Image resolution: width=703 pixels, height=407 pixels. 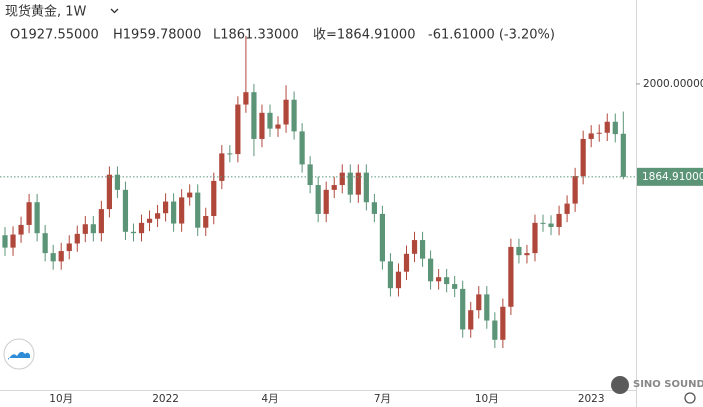 I want to click on settings-button, so click(x=690, y=398).